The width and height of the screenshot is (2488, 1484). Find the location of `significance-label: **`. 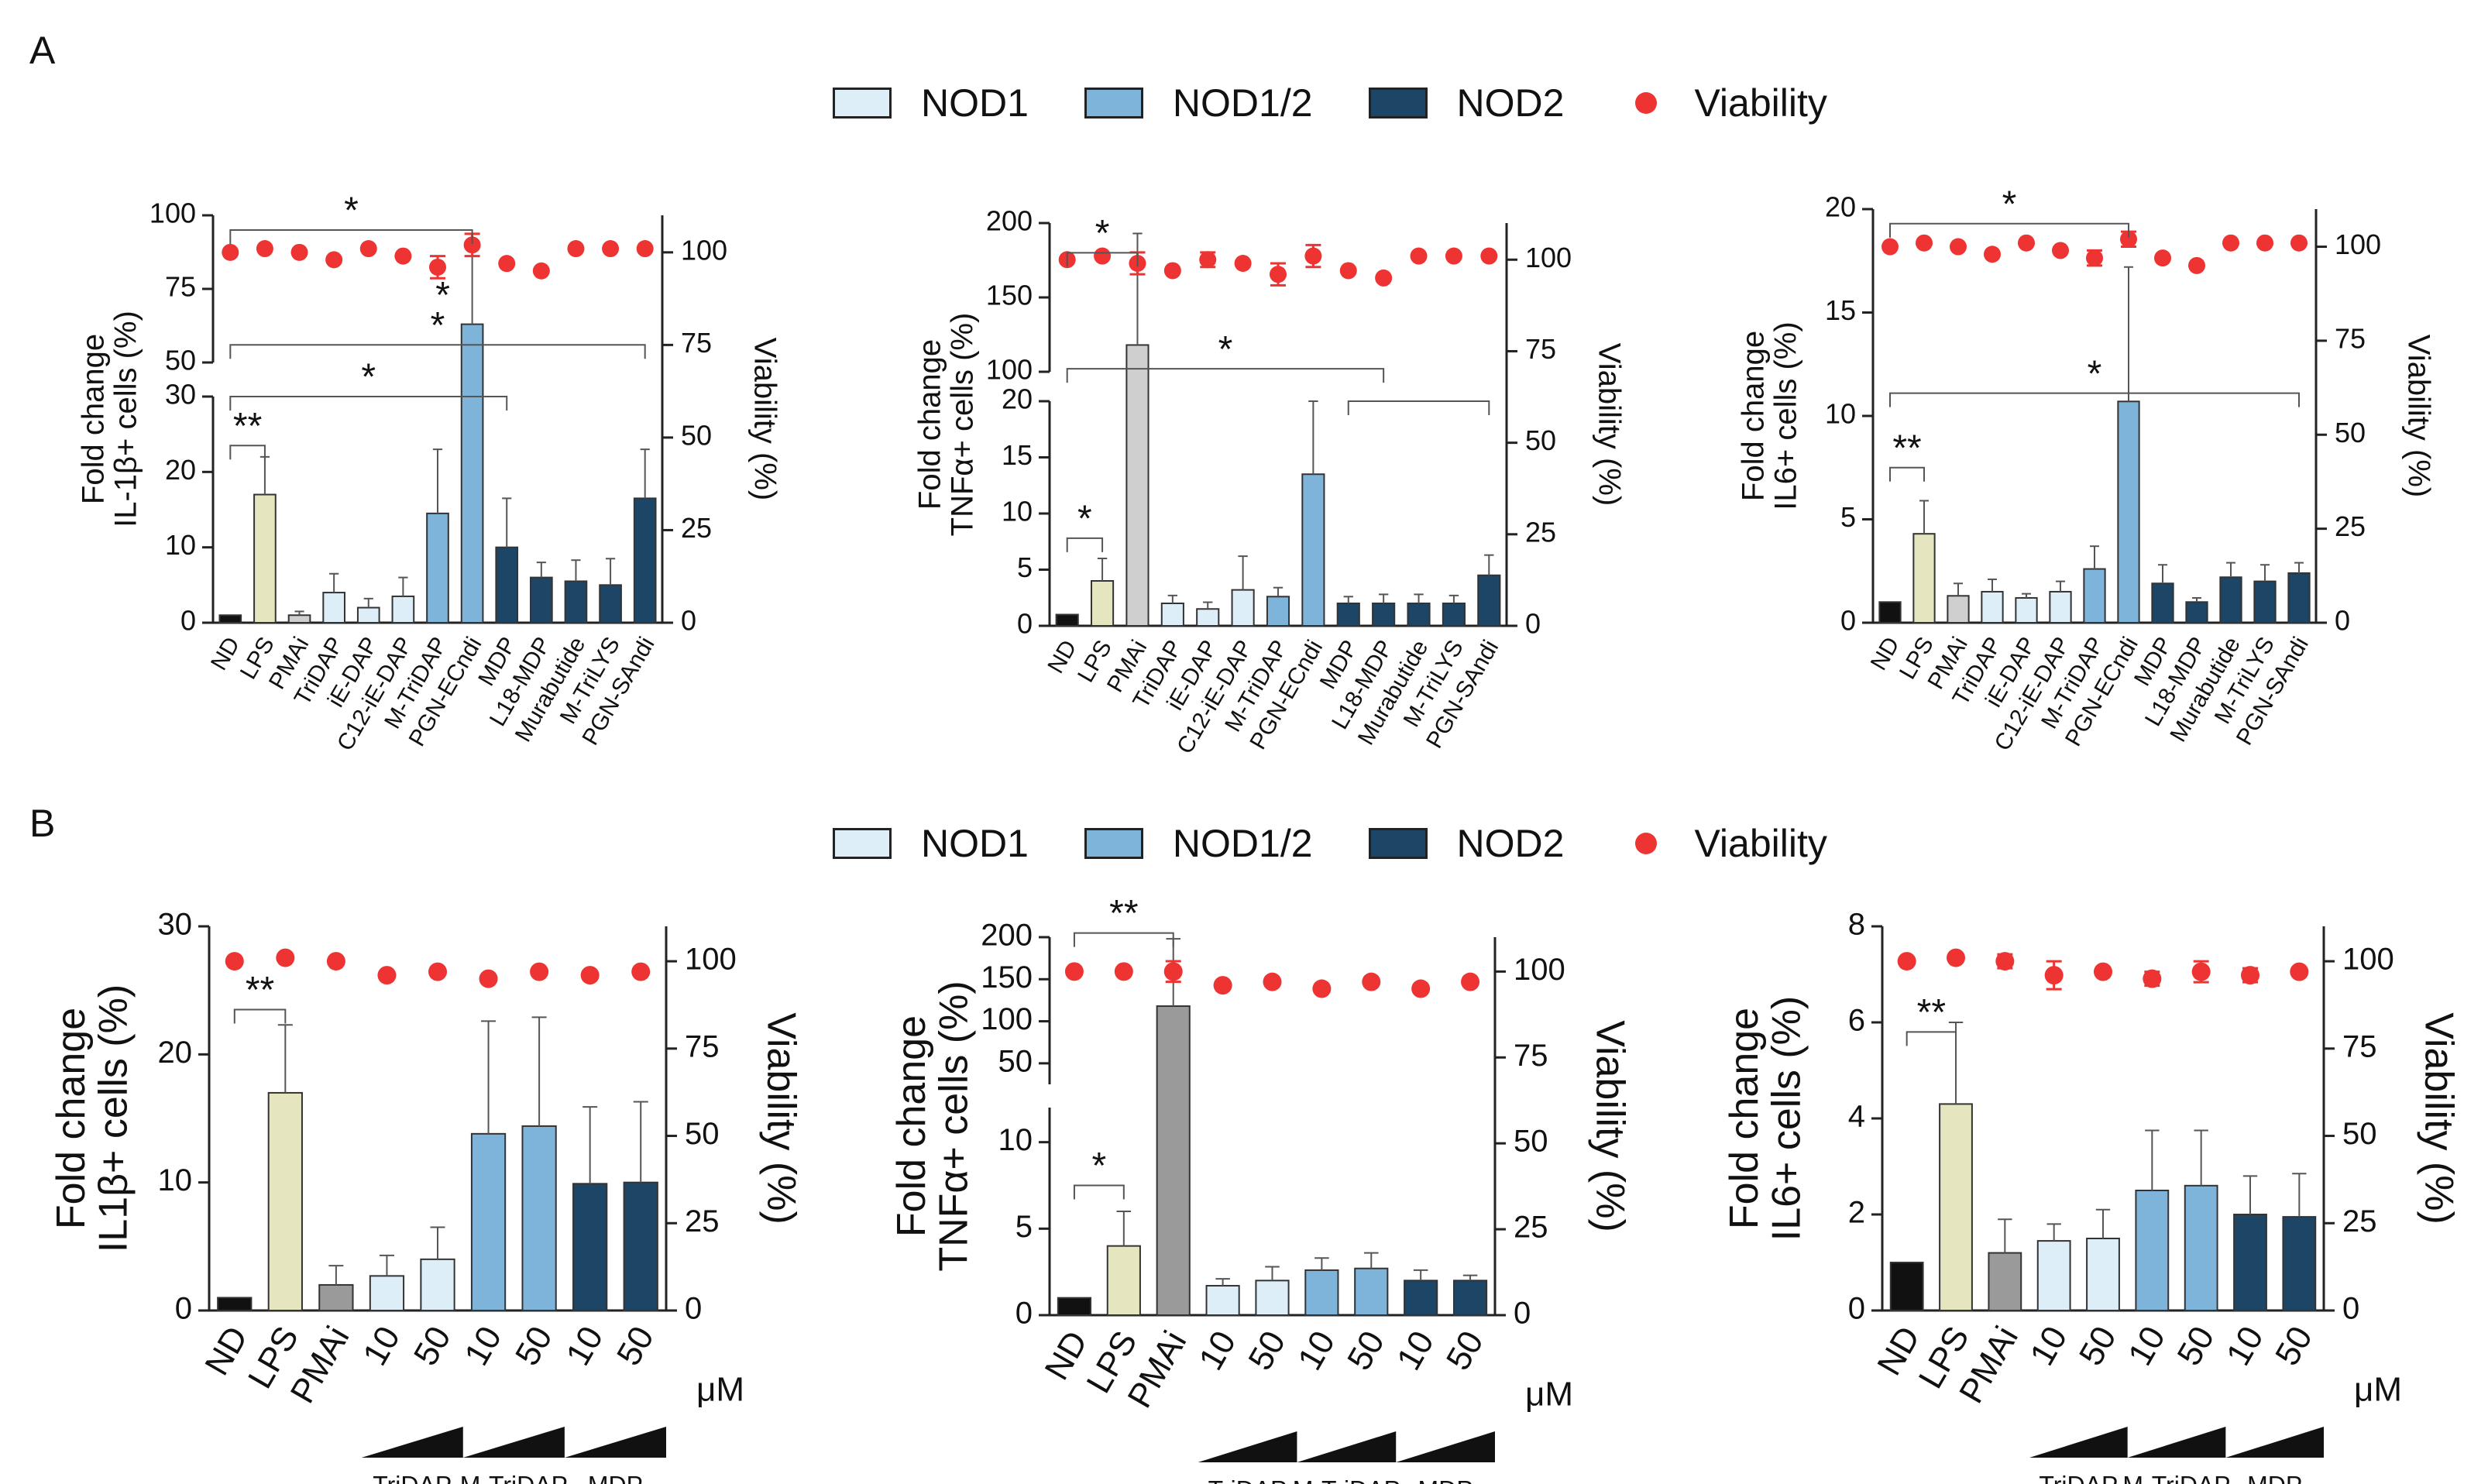

significance-label: ** is located at coordinates (1123, 913).